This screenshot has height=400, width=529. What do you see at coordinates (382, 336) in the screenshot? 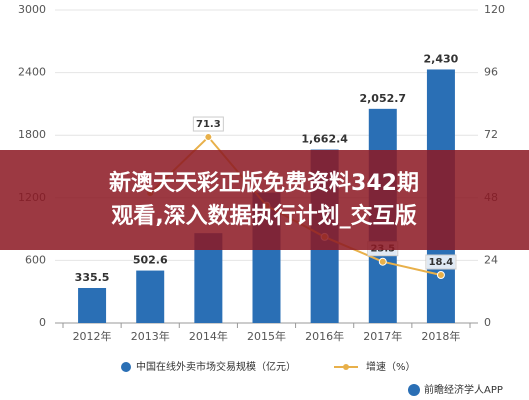
I see `x-tick-label: 2017年` at bounding box center [382, 336].